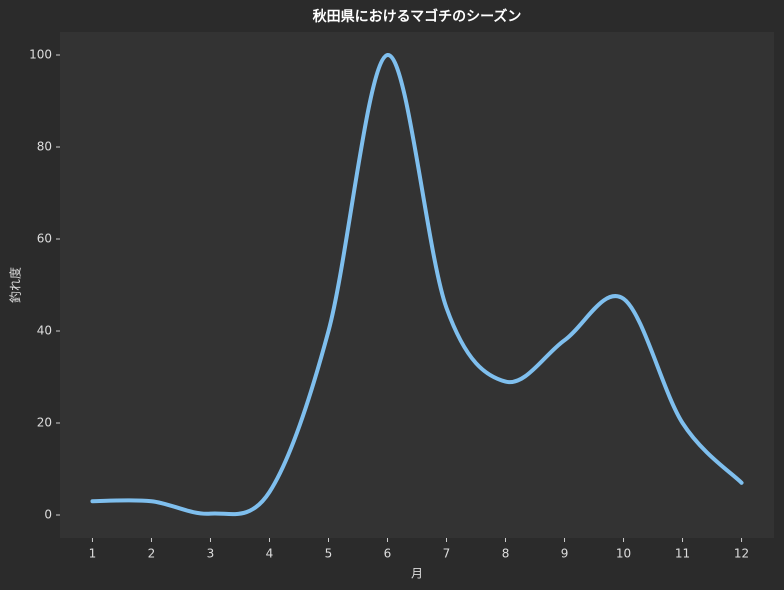  I want to click on x-tick-label: 1, so click(93, 554).